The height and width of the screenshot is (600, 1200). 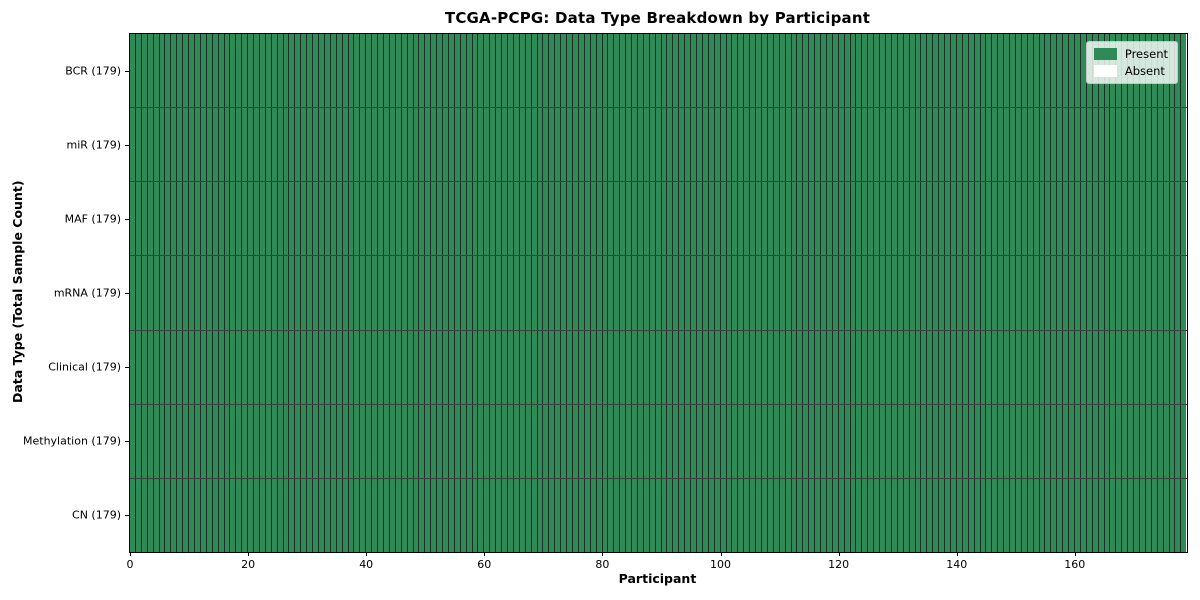 I want to click on x-tick-mark, so click(x=839, y=554).